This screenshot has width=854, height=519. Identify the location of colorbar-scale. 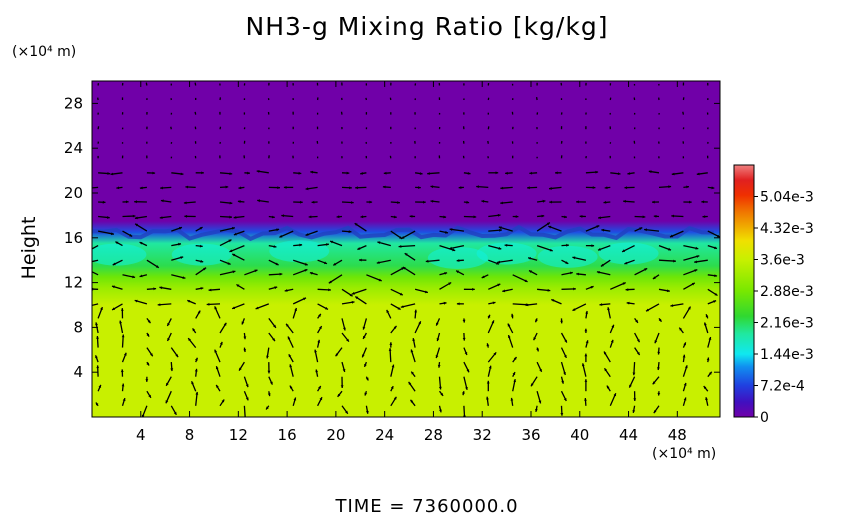
(744, 291).